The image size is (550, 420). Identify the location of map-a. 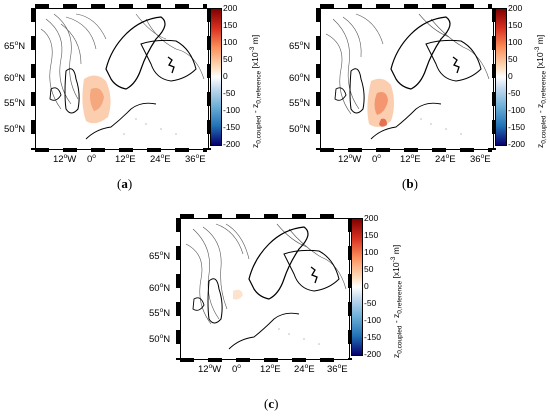
(122, 76).